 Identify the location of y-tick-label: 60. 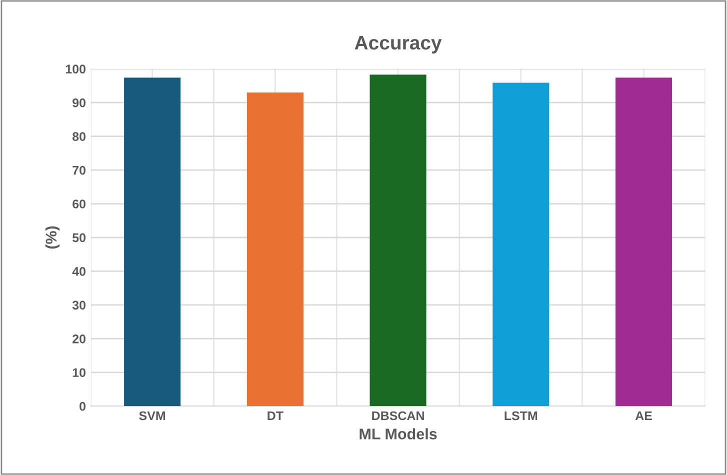
(79, 204).